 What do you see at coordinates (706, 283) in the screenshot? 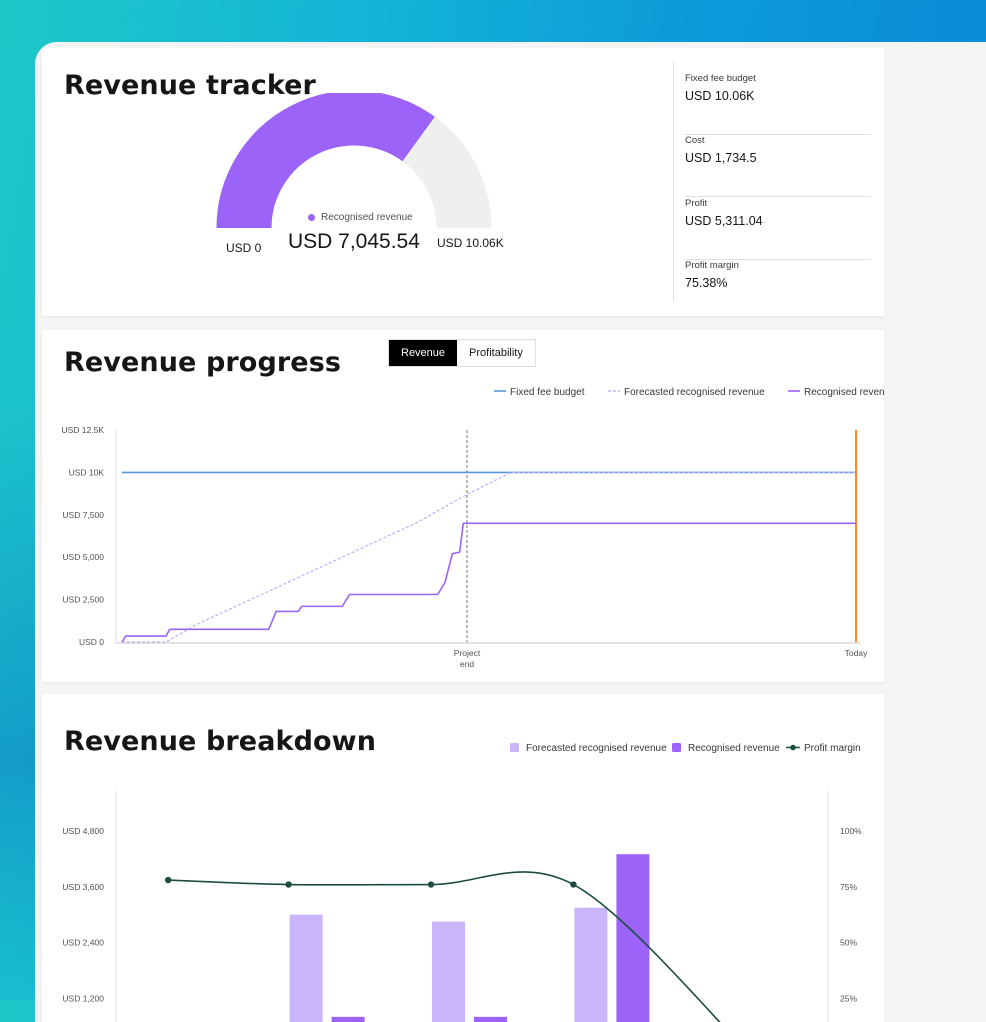
I see `stat-value: 75.38%` at bounding box center [706, 283].